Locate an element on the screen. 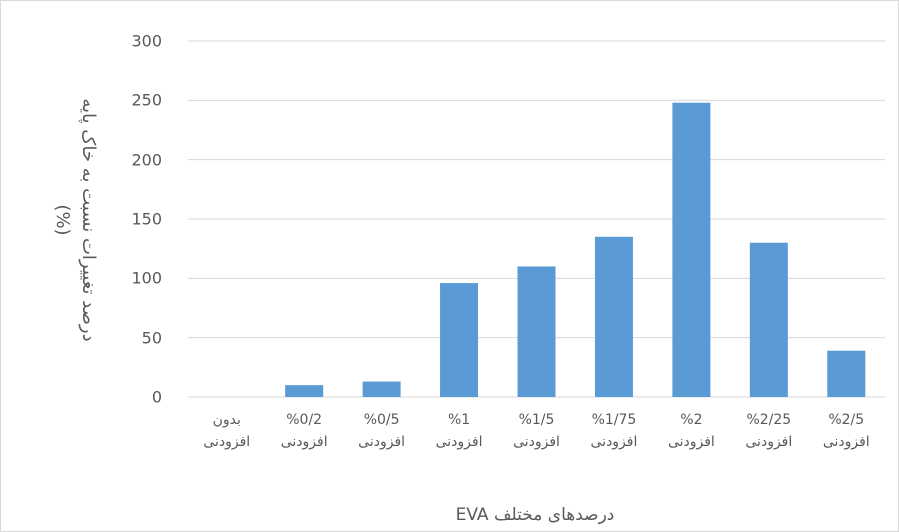  x-tick-label: %2/5 افزودنی is located at coordinates (846, 431).